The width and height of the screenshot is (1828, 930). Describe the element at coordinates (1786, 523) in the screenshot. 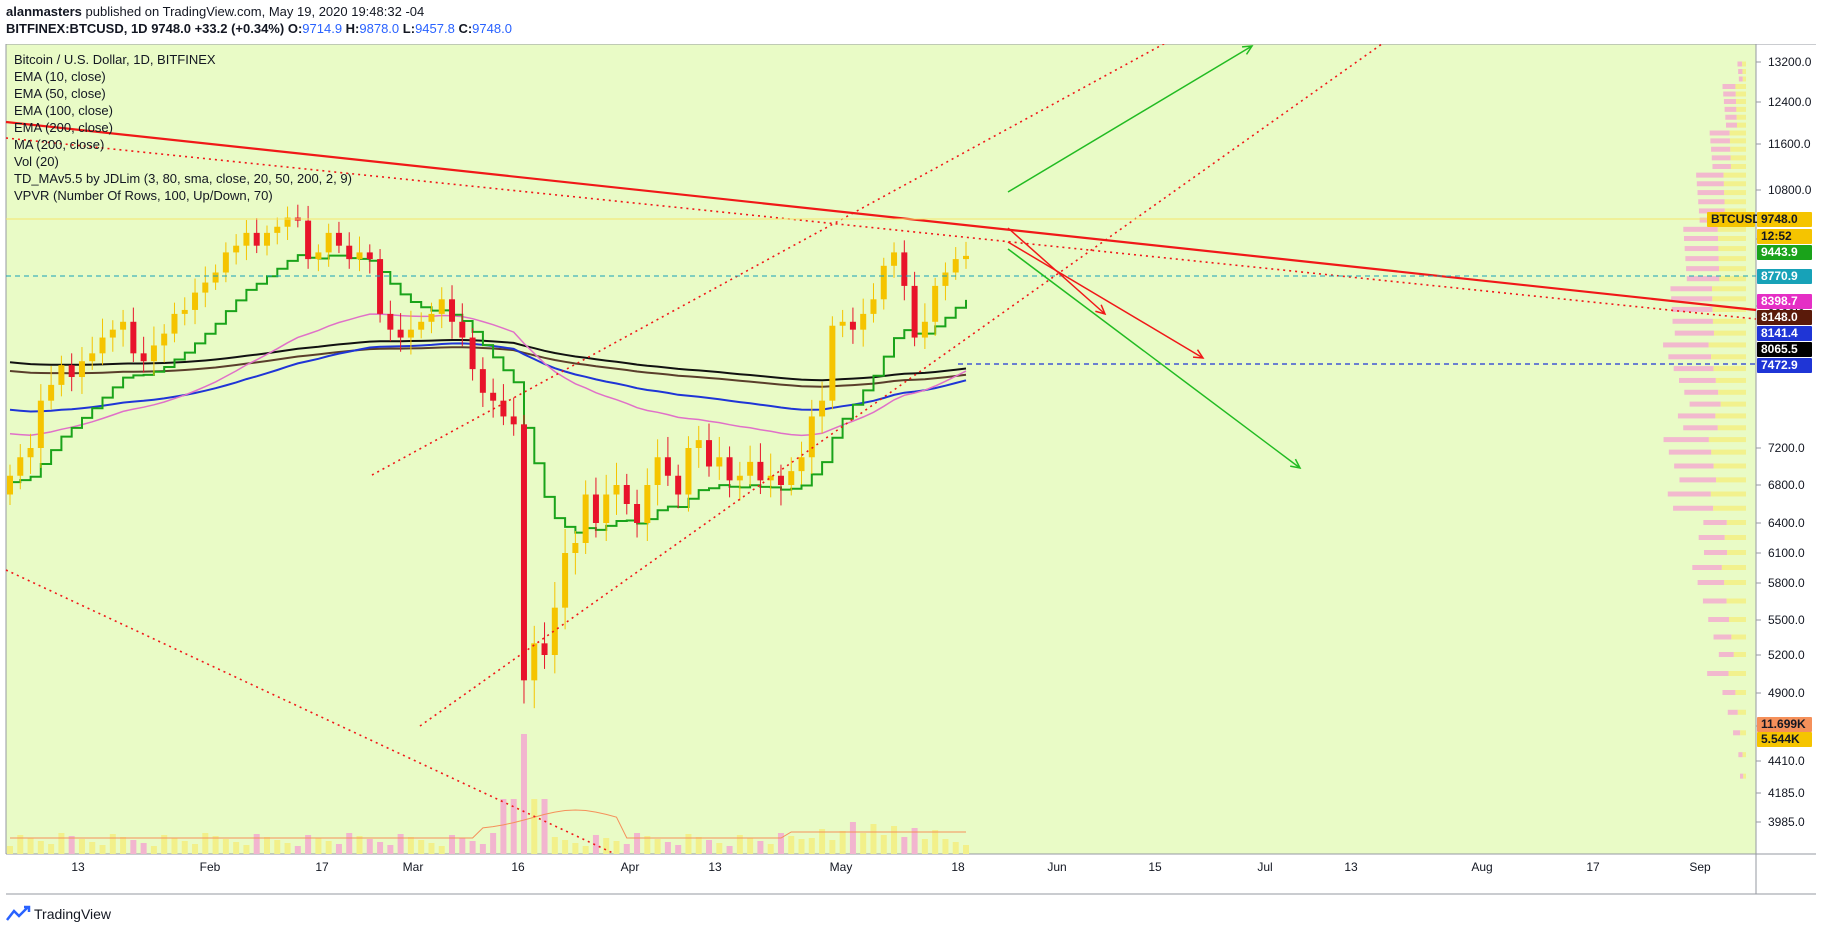

I see `price-tick-label: 6400.0` at that location.